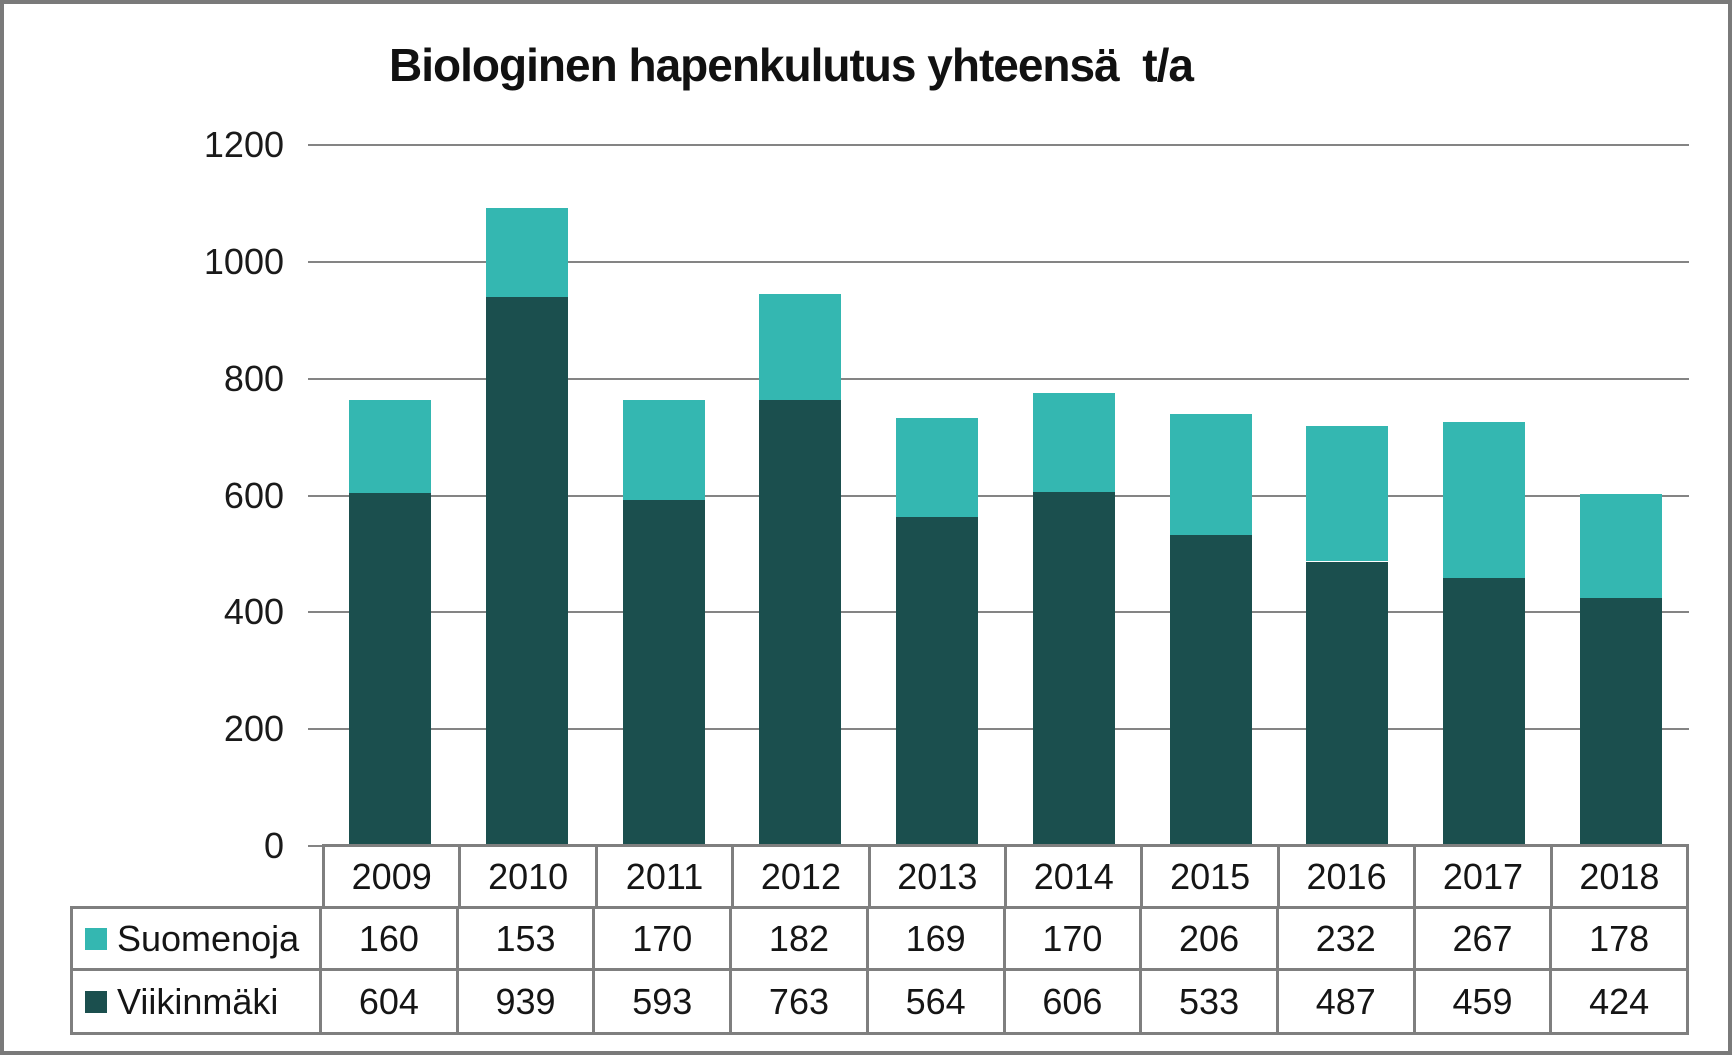 The height and width of the screenshot is (1055, 1732). What do you see at coordinates (1619, 876) in the screenshot?
I see `year-cell: 2018` at bounding box center [1619, 876].